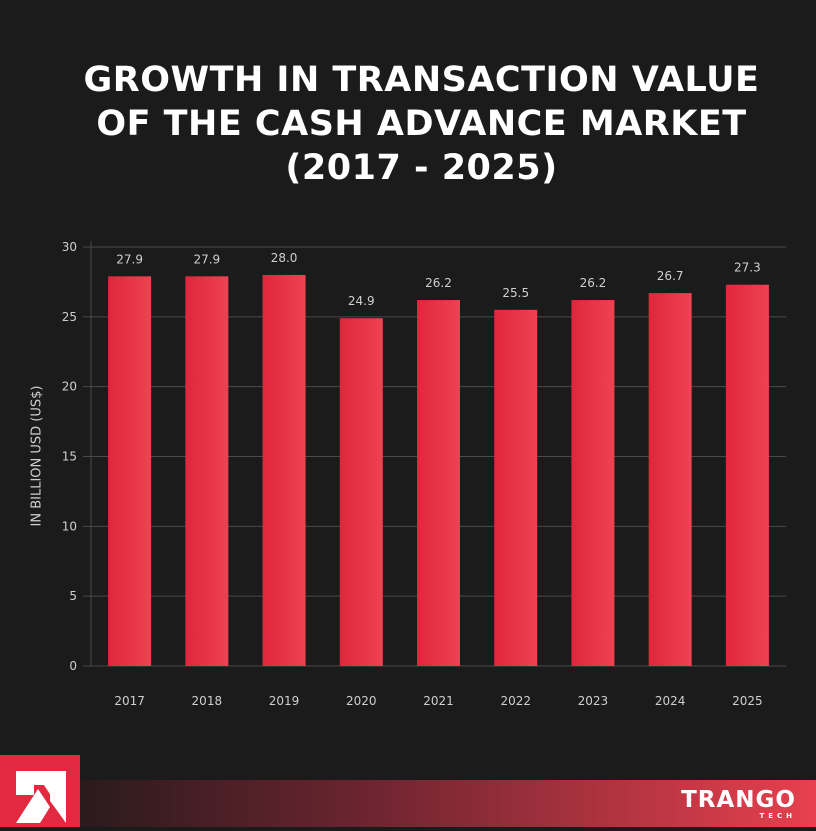 The height and width of the screenshot is (831, 816). I want to click on footer-bar, so click(448, 803).